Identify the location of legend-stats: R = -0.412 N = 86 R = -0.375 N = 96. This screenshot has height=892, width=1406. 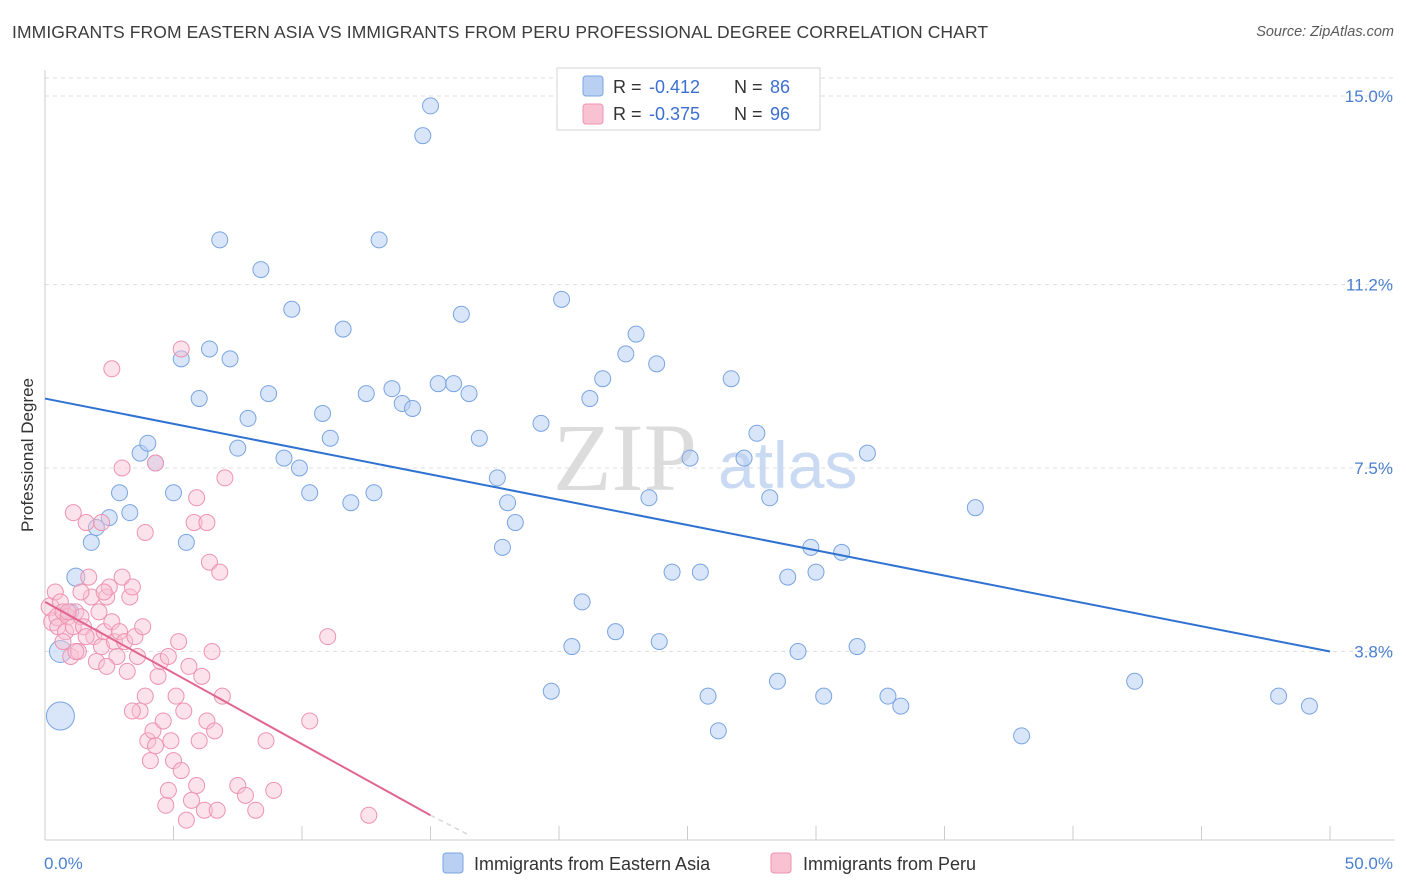
(688, 99).